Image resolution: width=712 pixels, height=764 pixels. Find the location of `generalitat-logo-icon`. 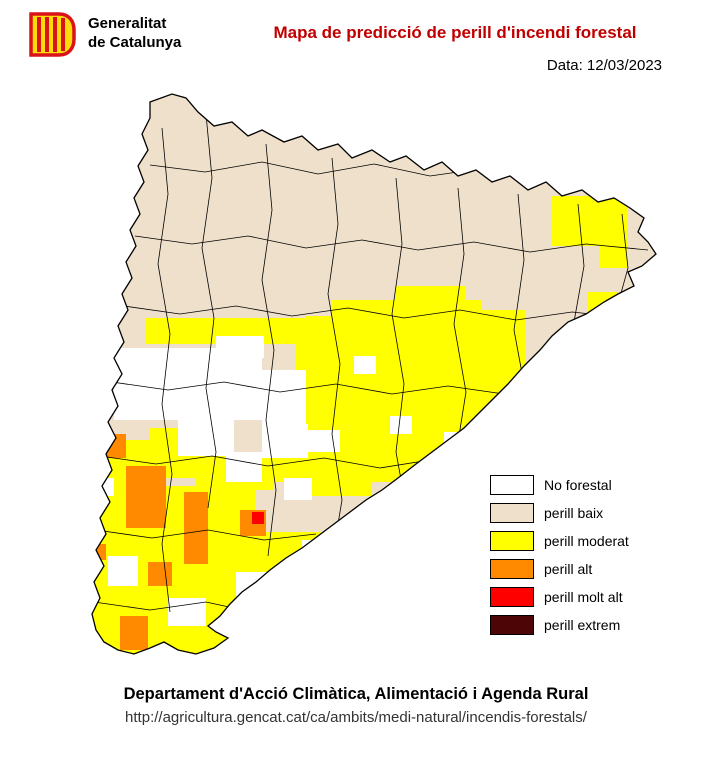

generalitat-logo-icon is located at coordinates (52, 34).